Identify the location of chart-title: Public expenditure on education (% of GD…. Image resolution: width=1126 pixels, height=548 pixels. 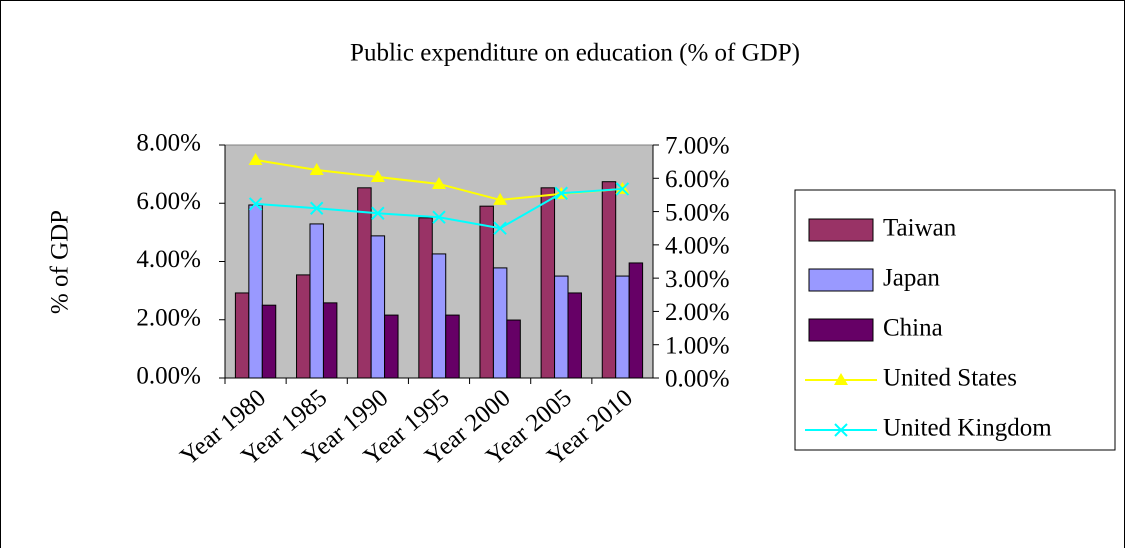
(575, 53).